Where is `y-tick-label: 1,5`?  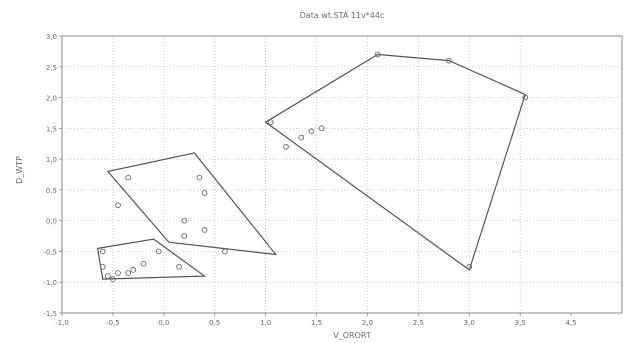 y-tick-label: 1,5 is located at coordinates (51, 129).